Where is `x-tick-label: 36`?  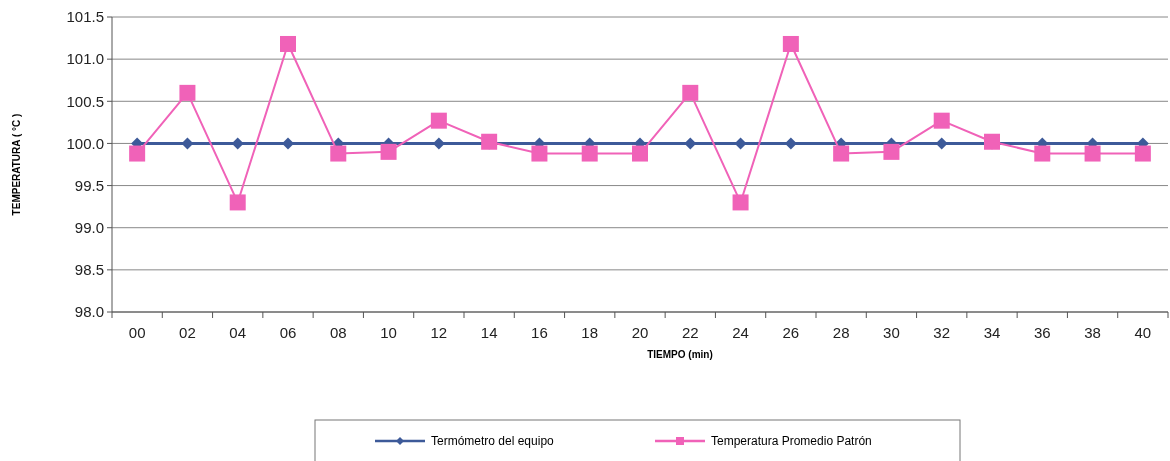
x-tick-label: 36 is located at coordinates (1042, 332).